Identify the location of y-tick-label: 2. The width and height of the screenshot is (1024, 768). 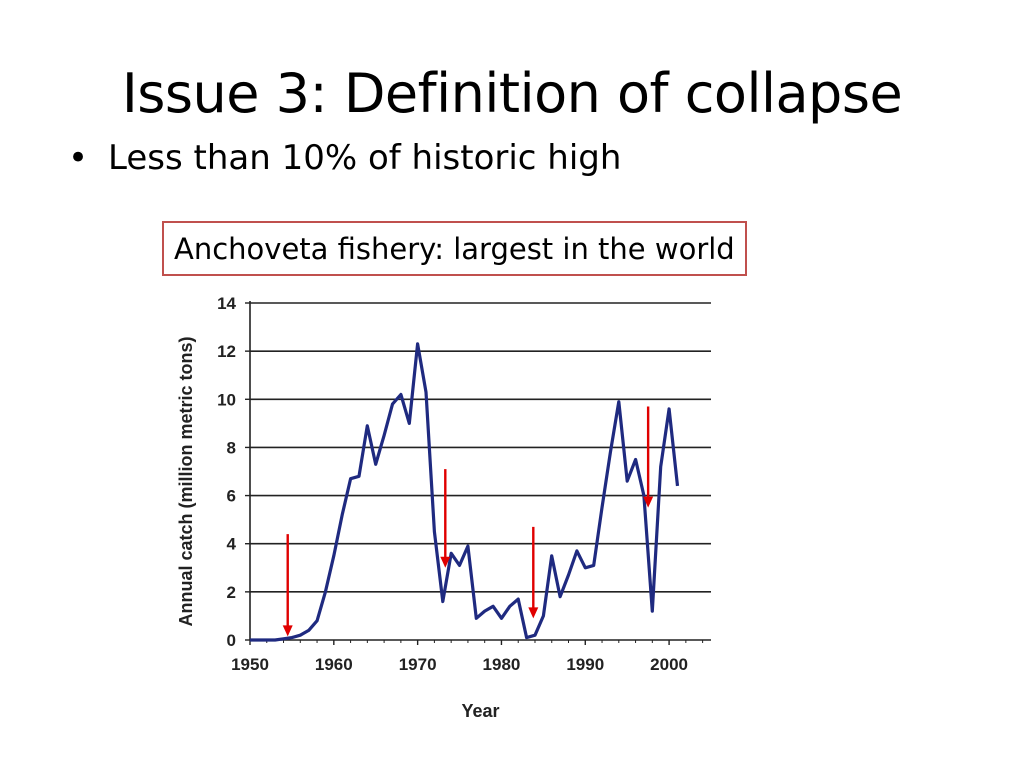
(231, 592).